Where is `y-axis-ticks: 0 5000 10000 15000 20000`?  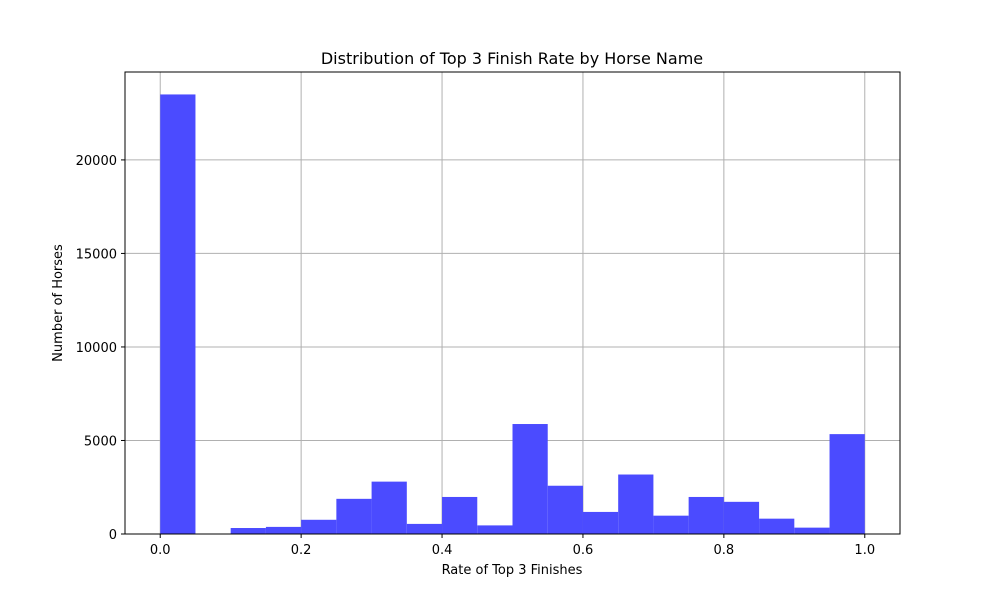 y-axis-ticks: 0 5000 10000 15000 20000 is located at coordinates (100, 348).